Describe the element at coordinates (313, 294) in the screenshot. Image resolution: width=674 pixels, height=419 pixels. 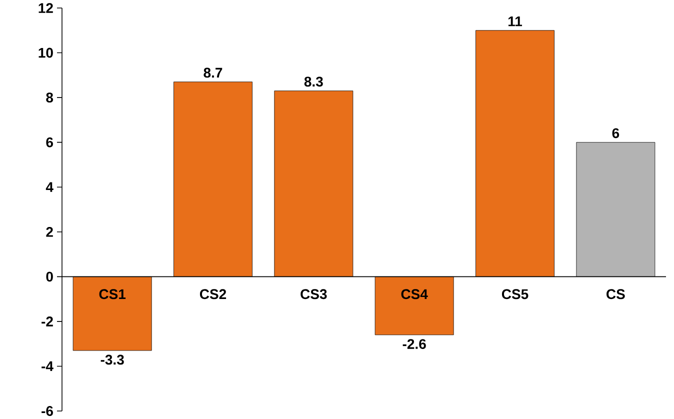
I see `x-tick-label: CS3` at that location.